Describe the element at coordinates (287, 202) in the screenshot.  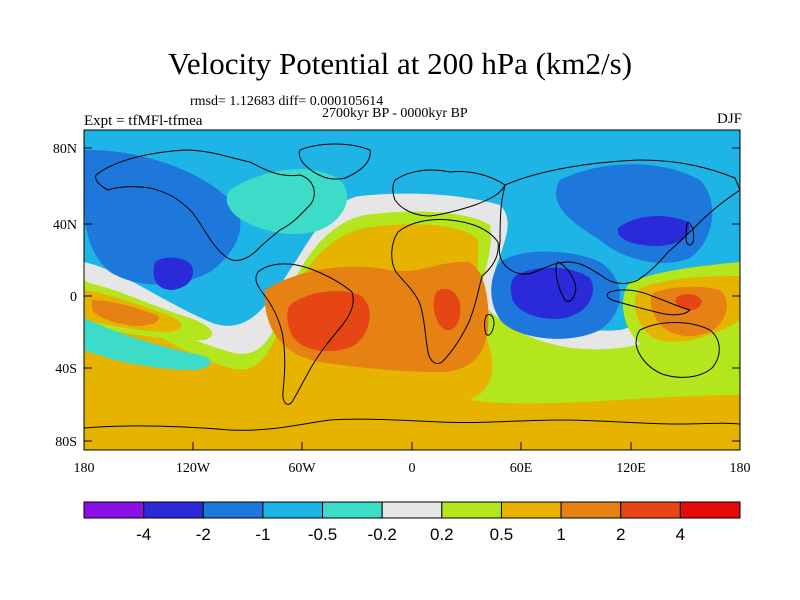
I see `contour-neg-atlantic-north` at that location.